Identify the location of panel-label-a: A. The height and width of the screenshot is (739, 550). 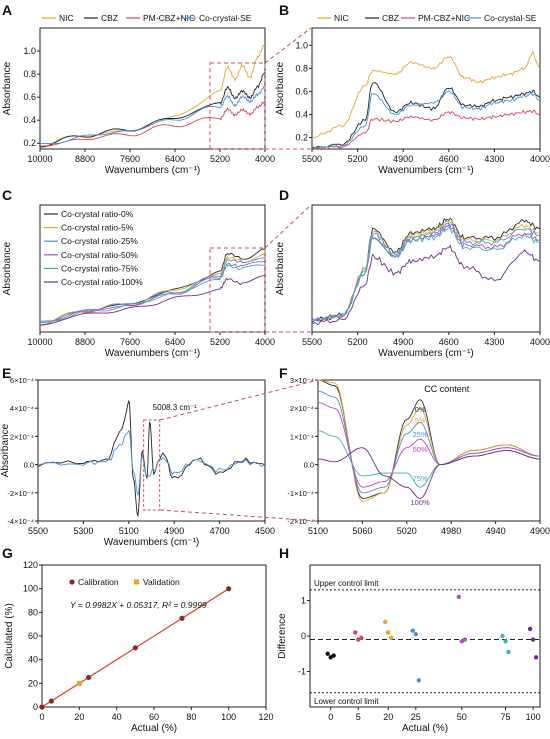
(7, 10).